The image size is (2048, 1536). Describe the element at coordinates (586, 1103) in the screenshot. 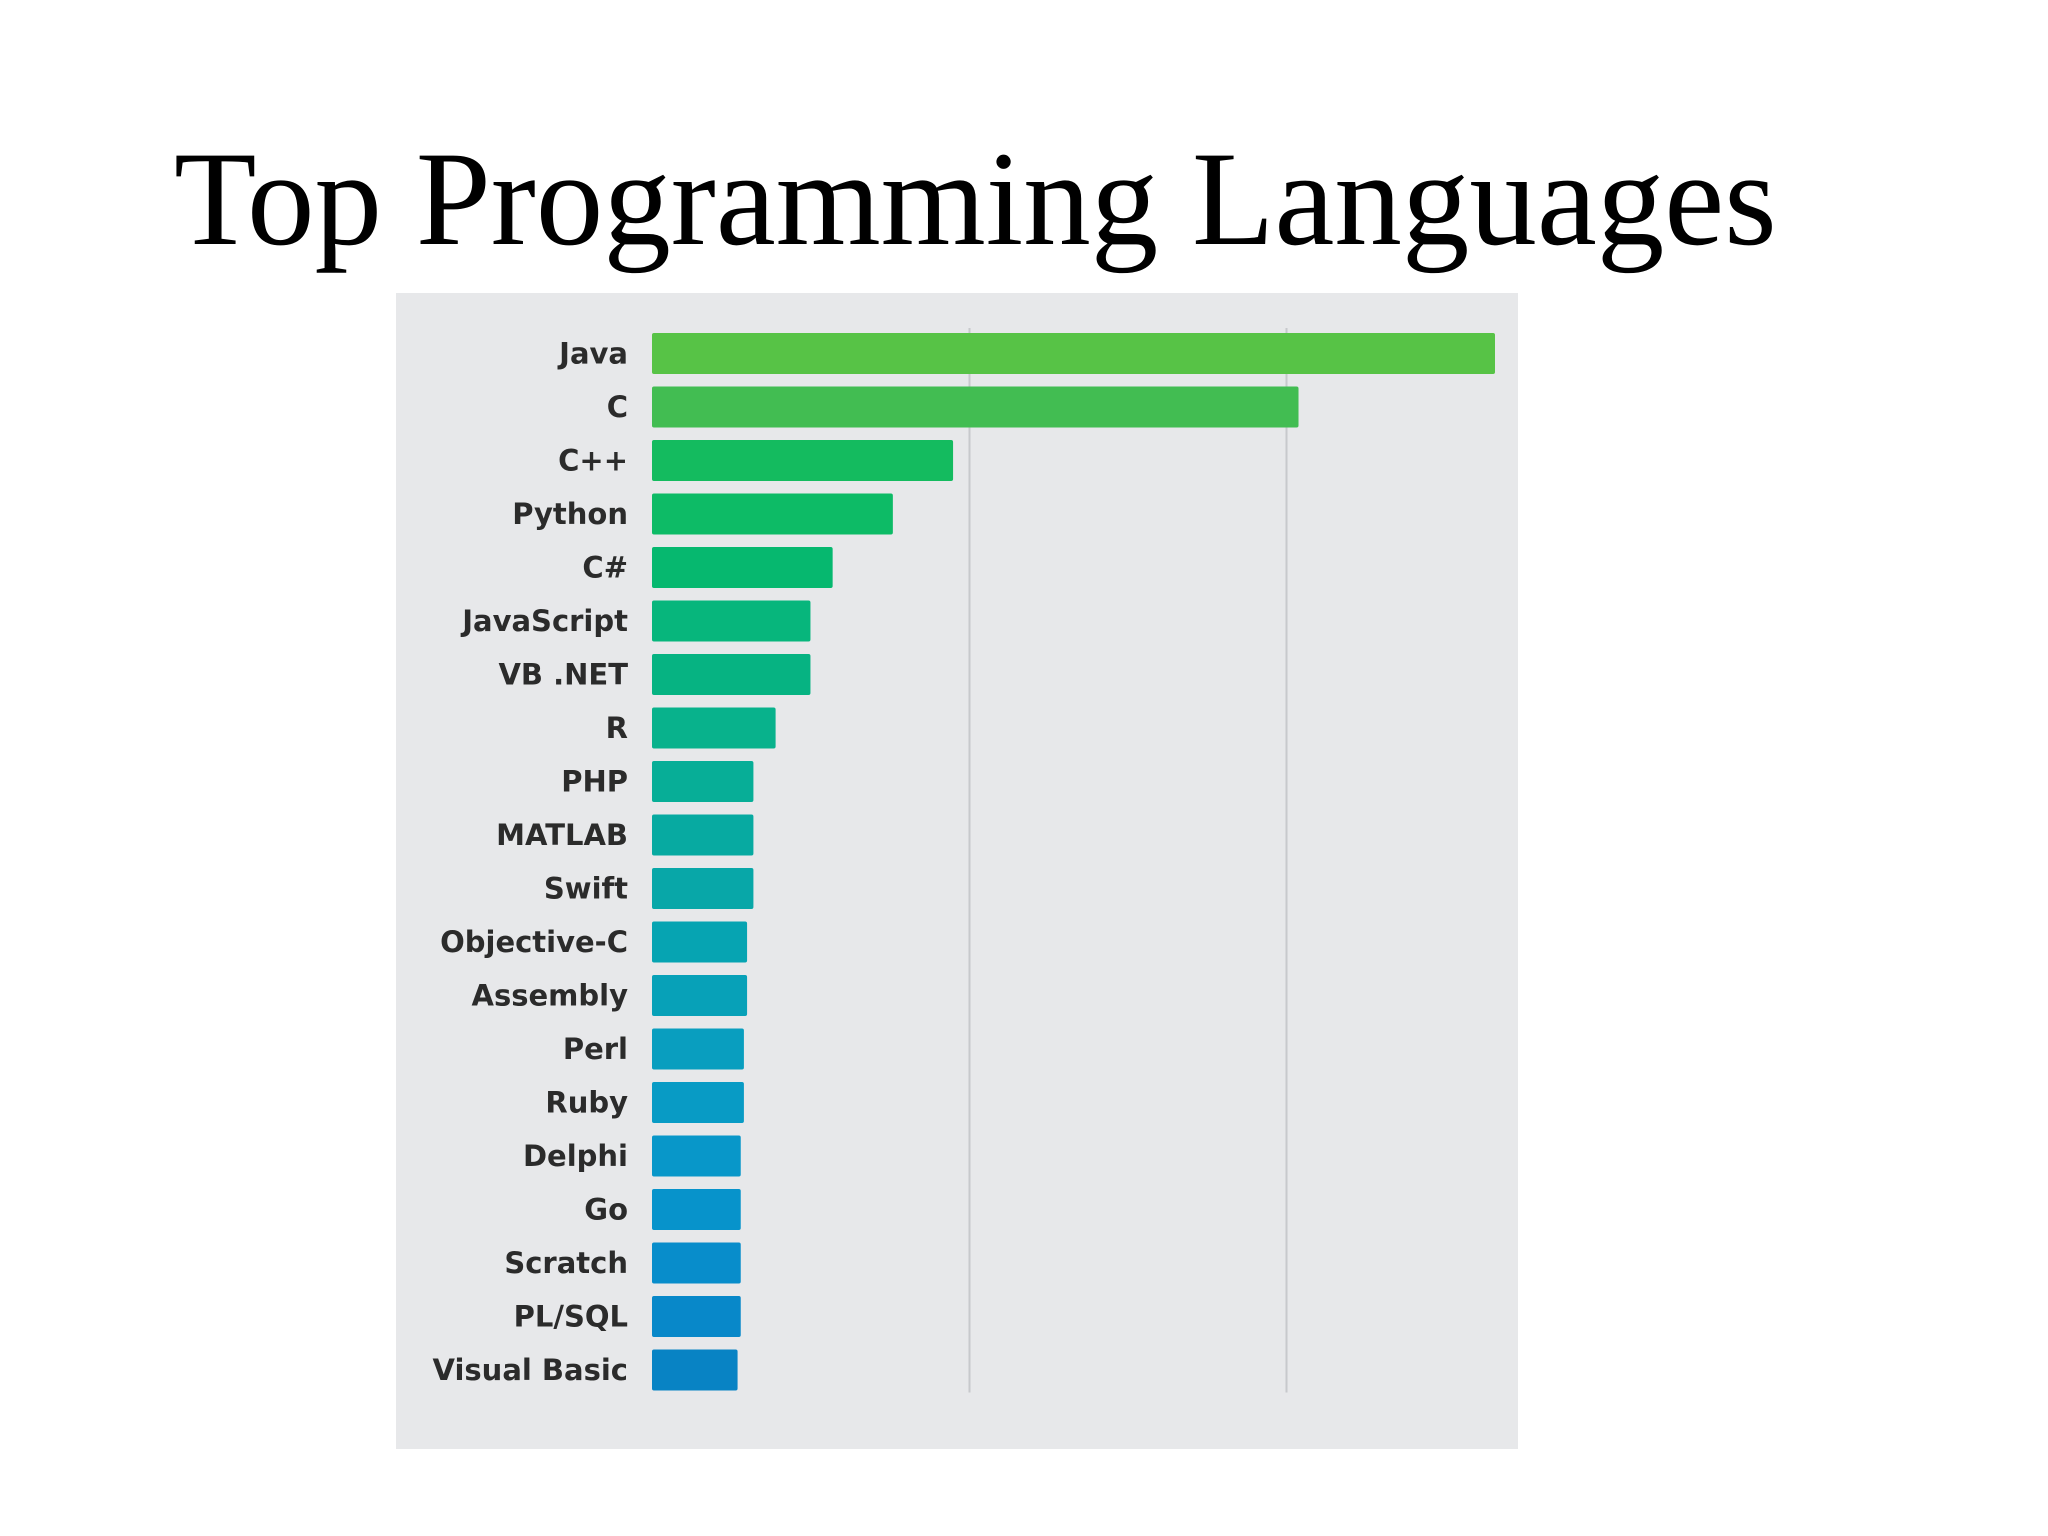

I see `category-label-ruby: Ruby` at that location.